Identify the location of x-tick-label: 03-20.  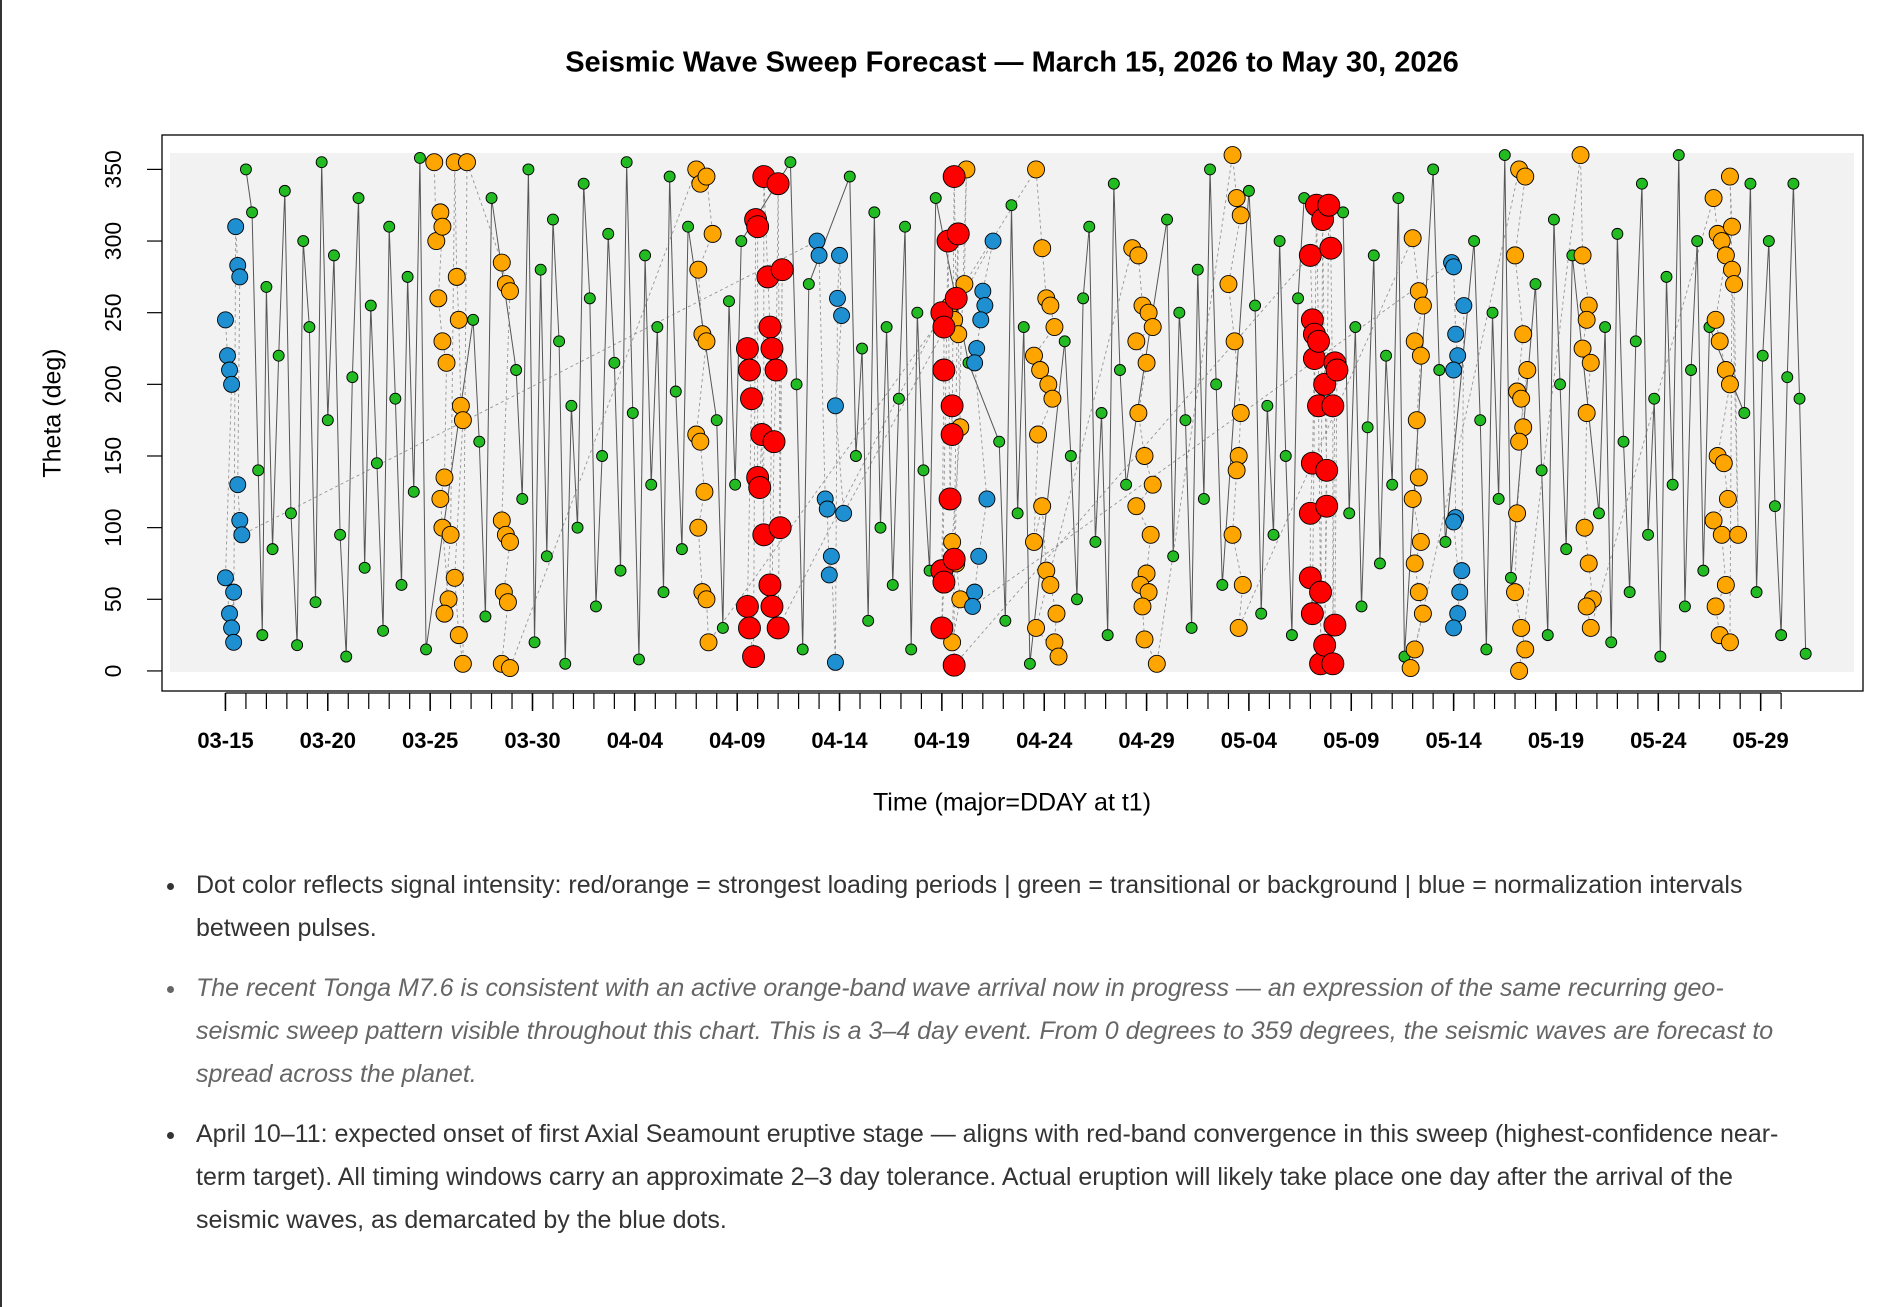
(328, 740).